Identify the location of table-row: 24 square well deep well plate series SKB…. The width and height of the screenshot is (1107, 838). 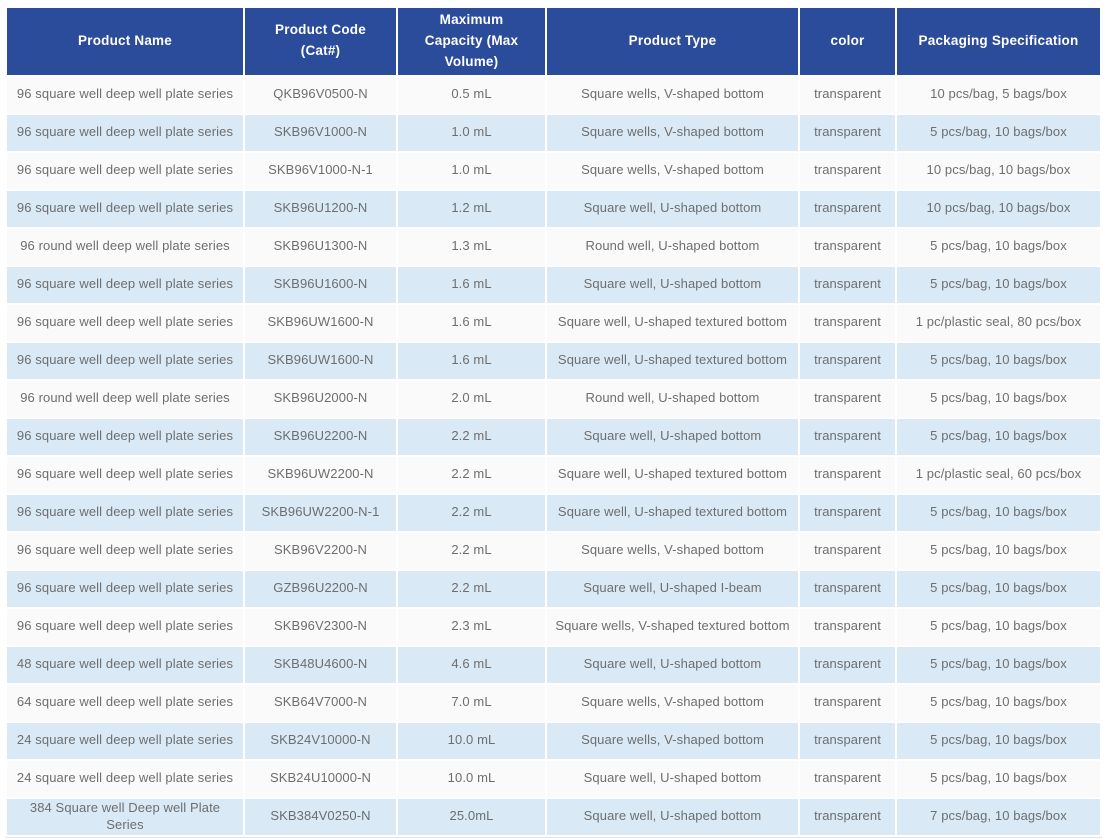
(553, 740).